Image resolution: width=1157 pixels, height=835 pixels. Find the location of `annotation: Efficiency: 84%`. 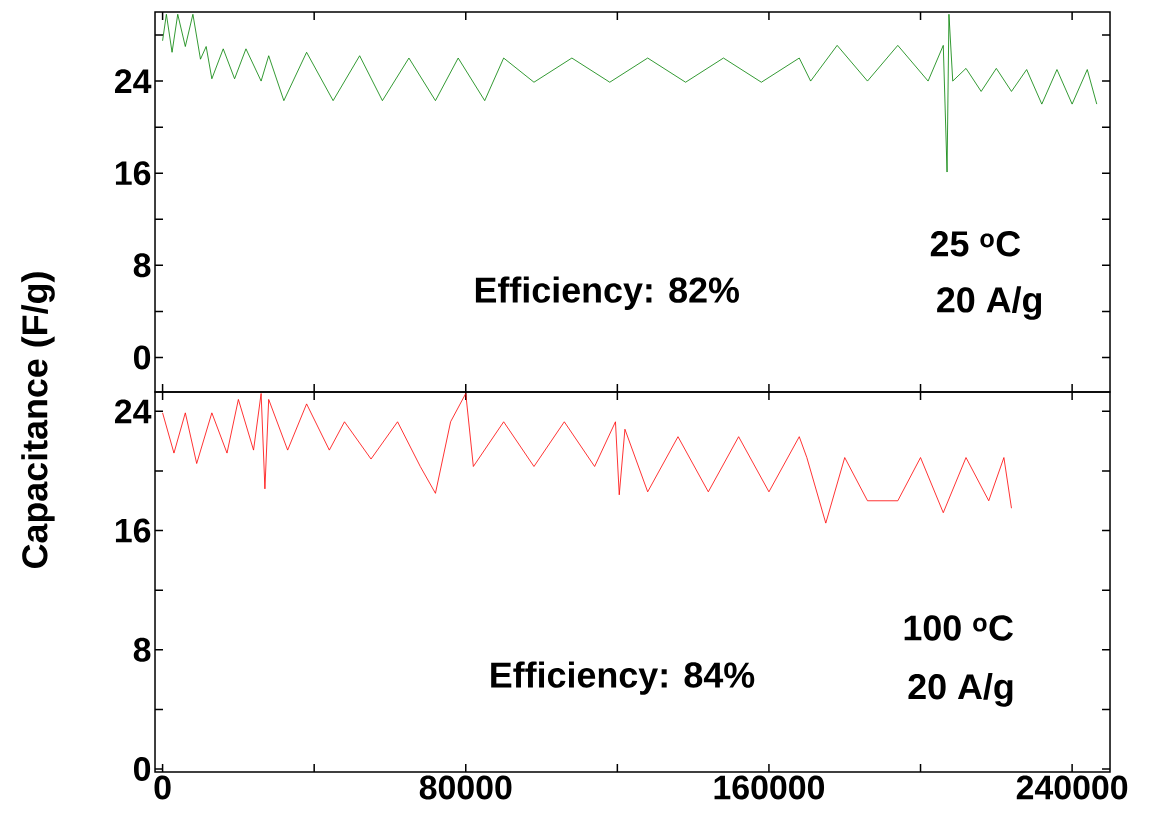

annotation: Efficiency: 84% is located at coordinates (623, 678).